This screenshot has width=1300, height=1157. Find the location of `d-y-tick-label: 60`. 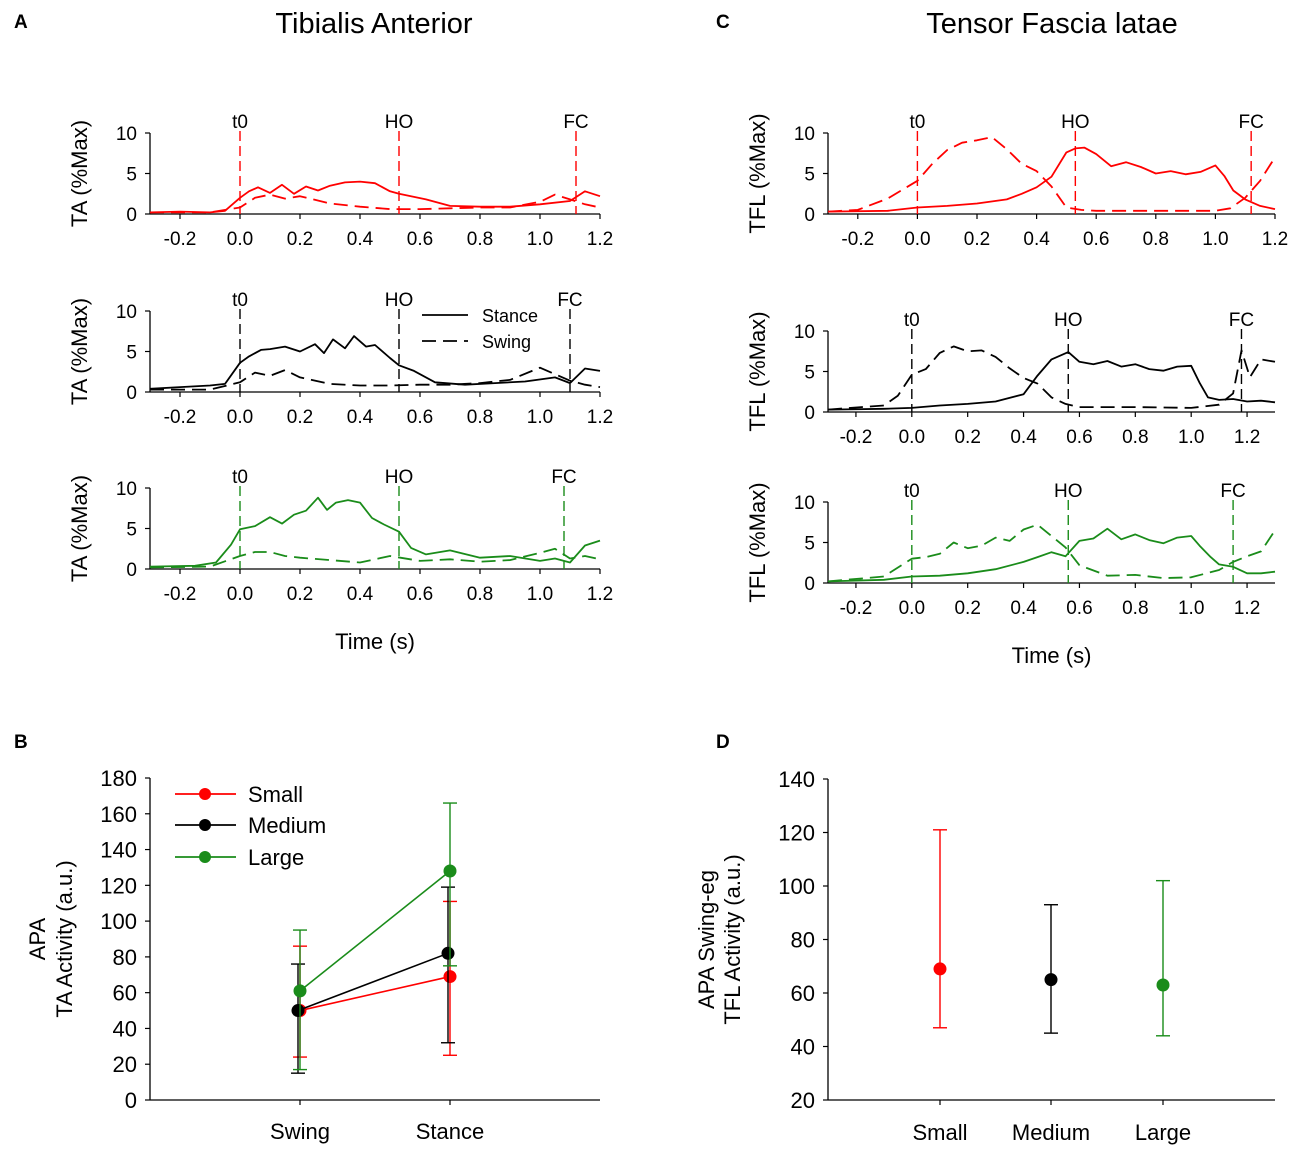

d-y-tick-label: 60 is located at coordinates (803, 993).